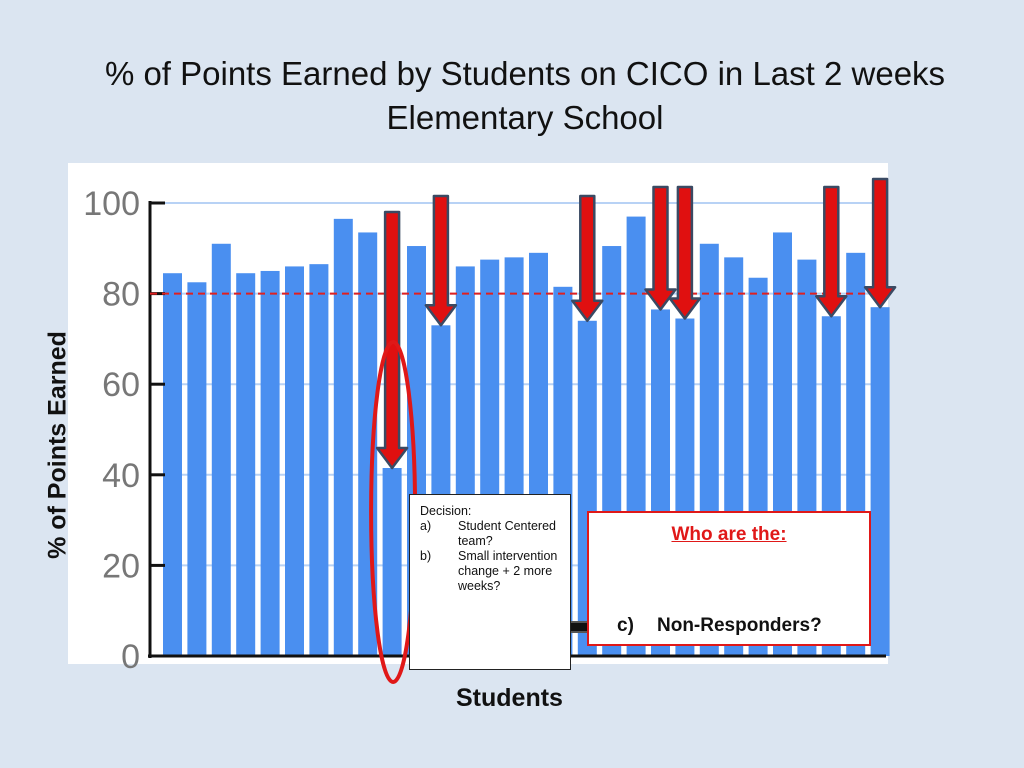 This screenshot has width=1024, height=768. What do you see at coordinates (130, 657) in the screenshot?
I see `y-tick-label: 0` at bounding box center [130, 657].